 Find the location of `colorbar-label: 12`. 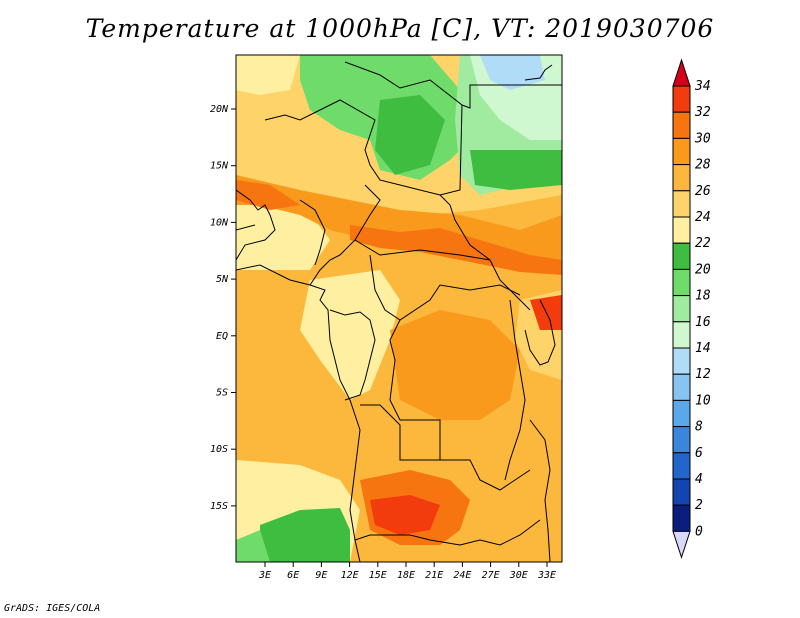

colorbar-label: 12 is located at coordinates (703, 374).